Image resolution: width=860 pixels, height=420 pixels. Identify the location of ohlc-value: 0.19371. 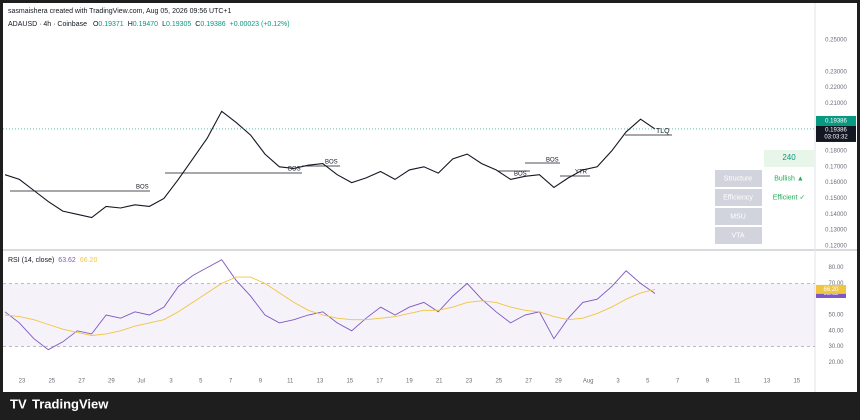
(110, 24).